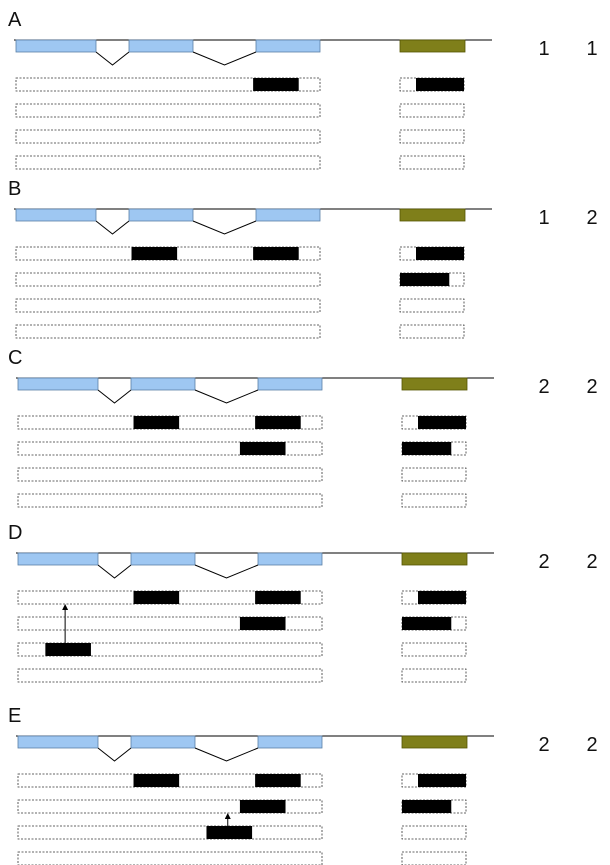 The height and width of the screenshot is (865, 610). I want to click on panel-label: C, so click(15, 358).